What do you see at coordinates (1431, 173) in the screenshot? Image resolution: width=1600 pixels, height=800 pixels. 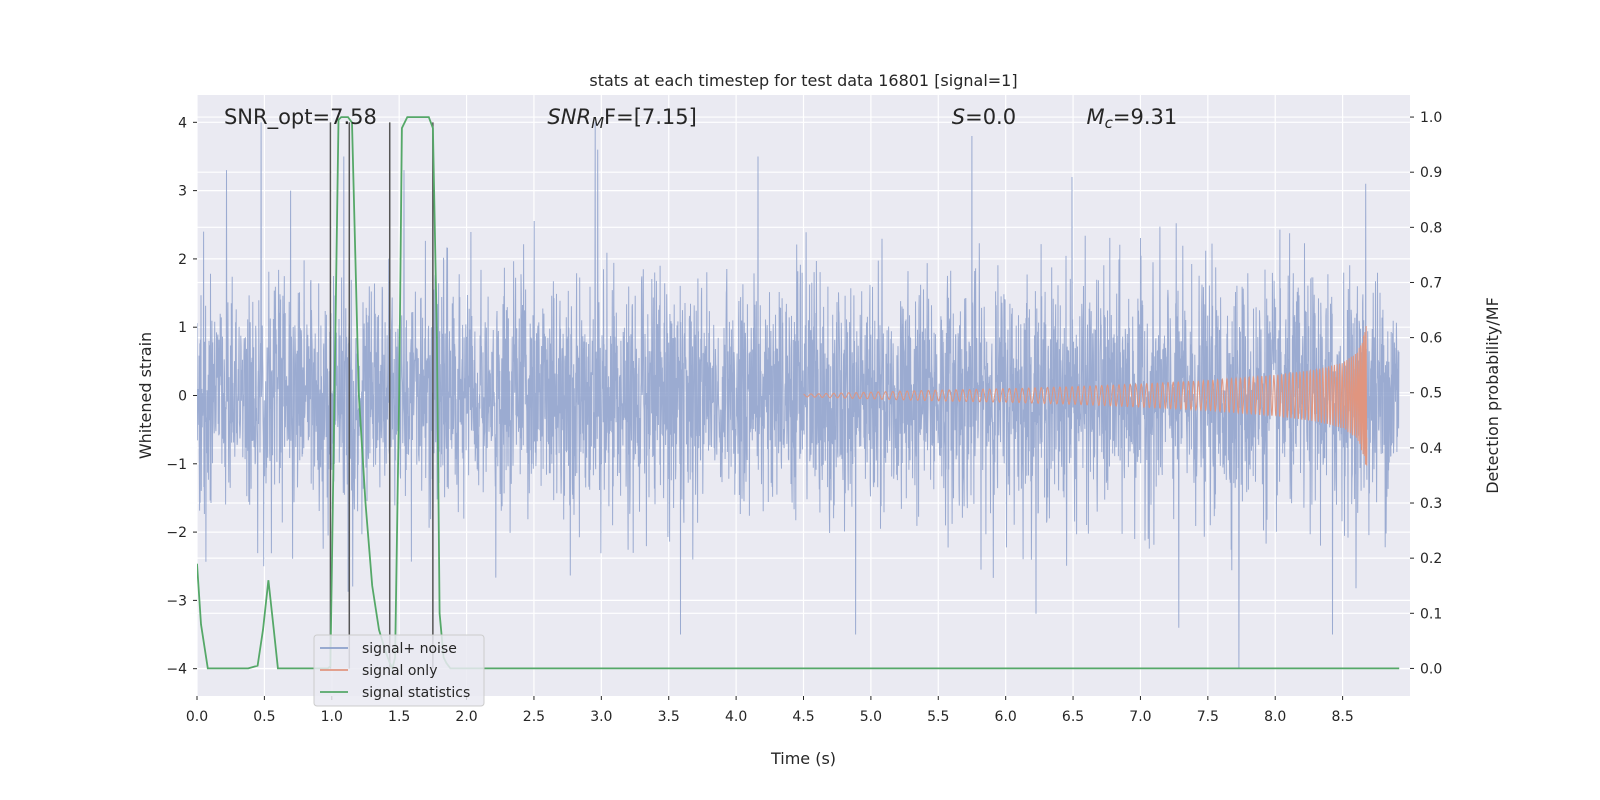 I see `y2-tick-label: 0.9` at bounding box center [1431, 173].